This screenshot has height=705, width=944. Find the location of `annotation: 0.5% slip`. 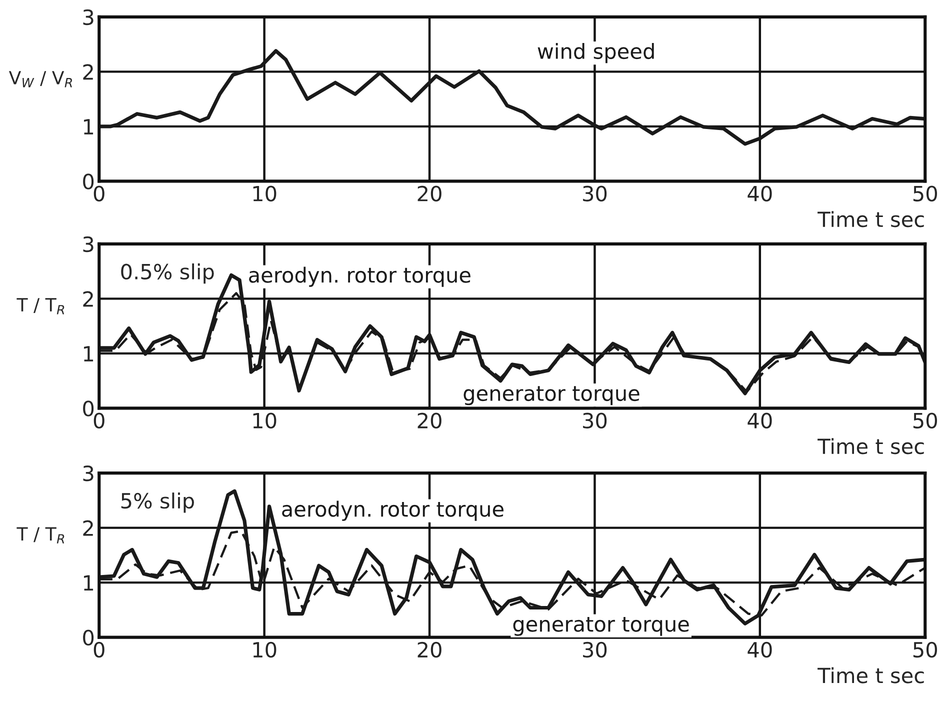

annotation: 0.5% slip is located at coordinates (167, 273).